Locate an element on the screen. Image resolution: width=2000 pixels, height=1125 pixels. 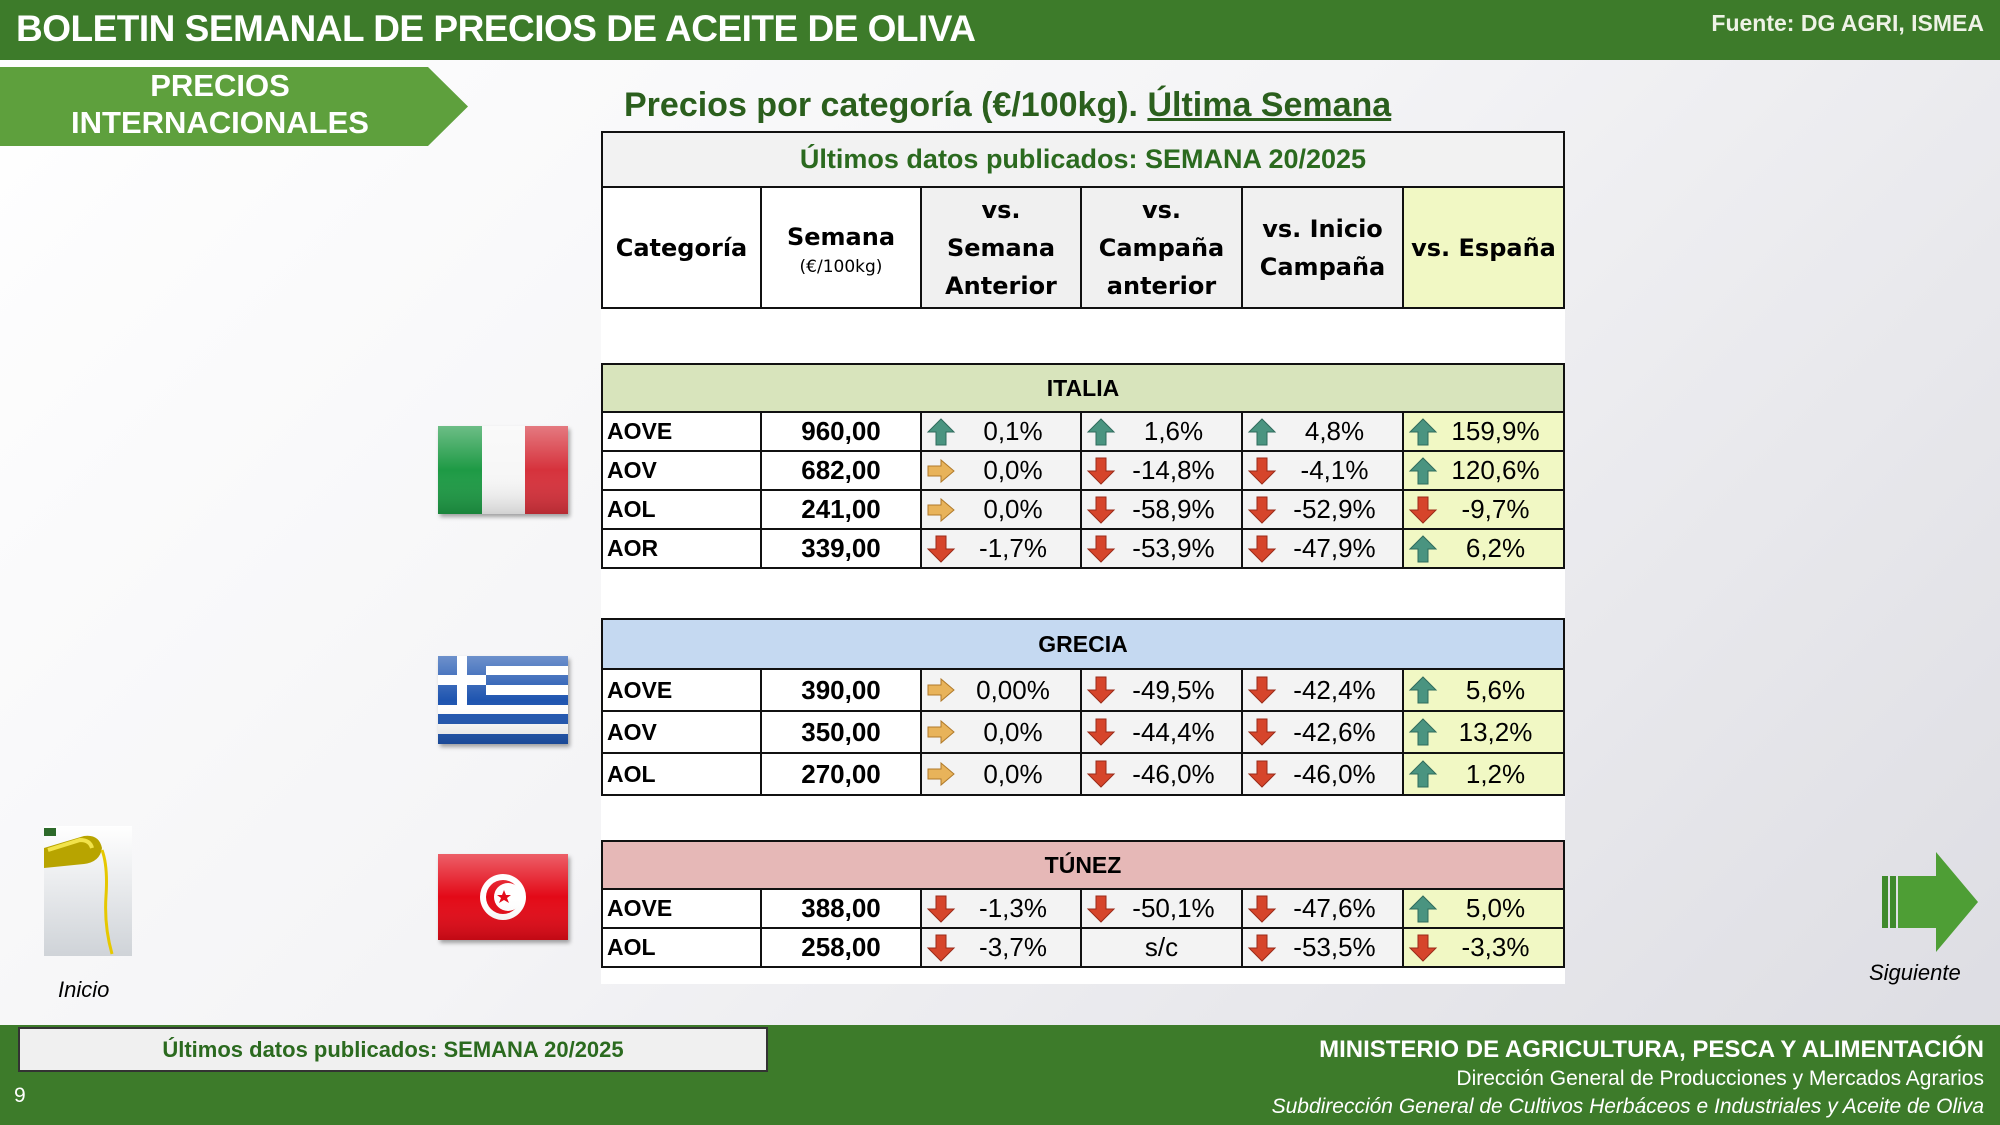
change-cell: 4,8% is located at coordinates (1322, 431).